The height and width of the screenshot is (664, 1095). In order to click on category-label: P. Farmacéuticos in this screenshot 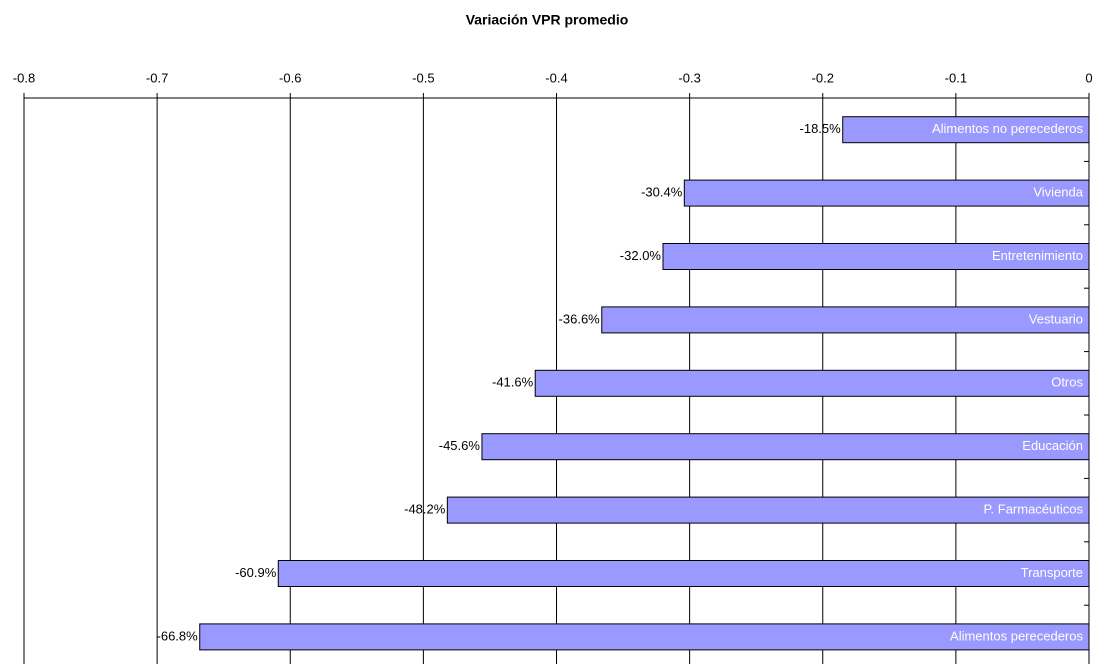, I will do `click(1034, 509)`.